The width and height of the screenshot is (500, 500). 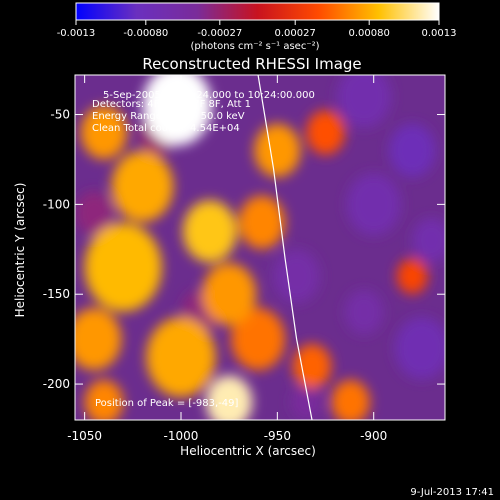 What do you see at coordinates (76, 33) in the screenshot?
I see `colorbar-tick-label: -0.0013` at bounding box center [76, 33].